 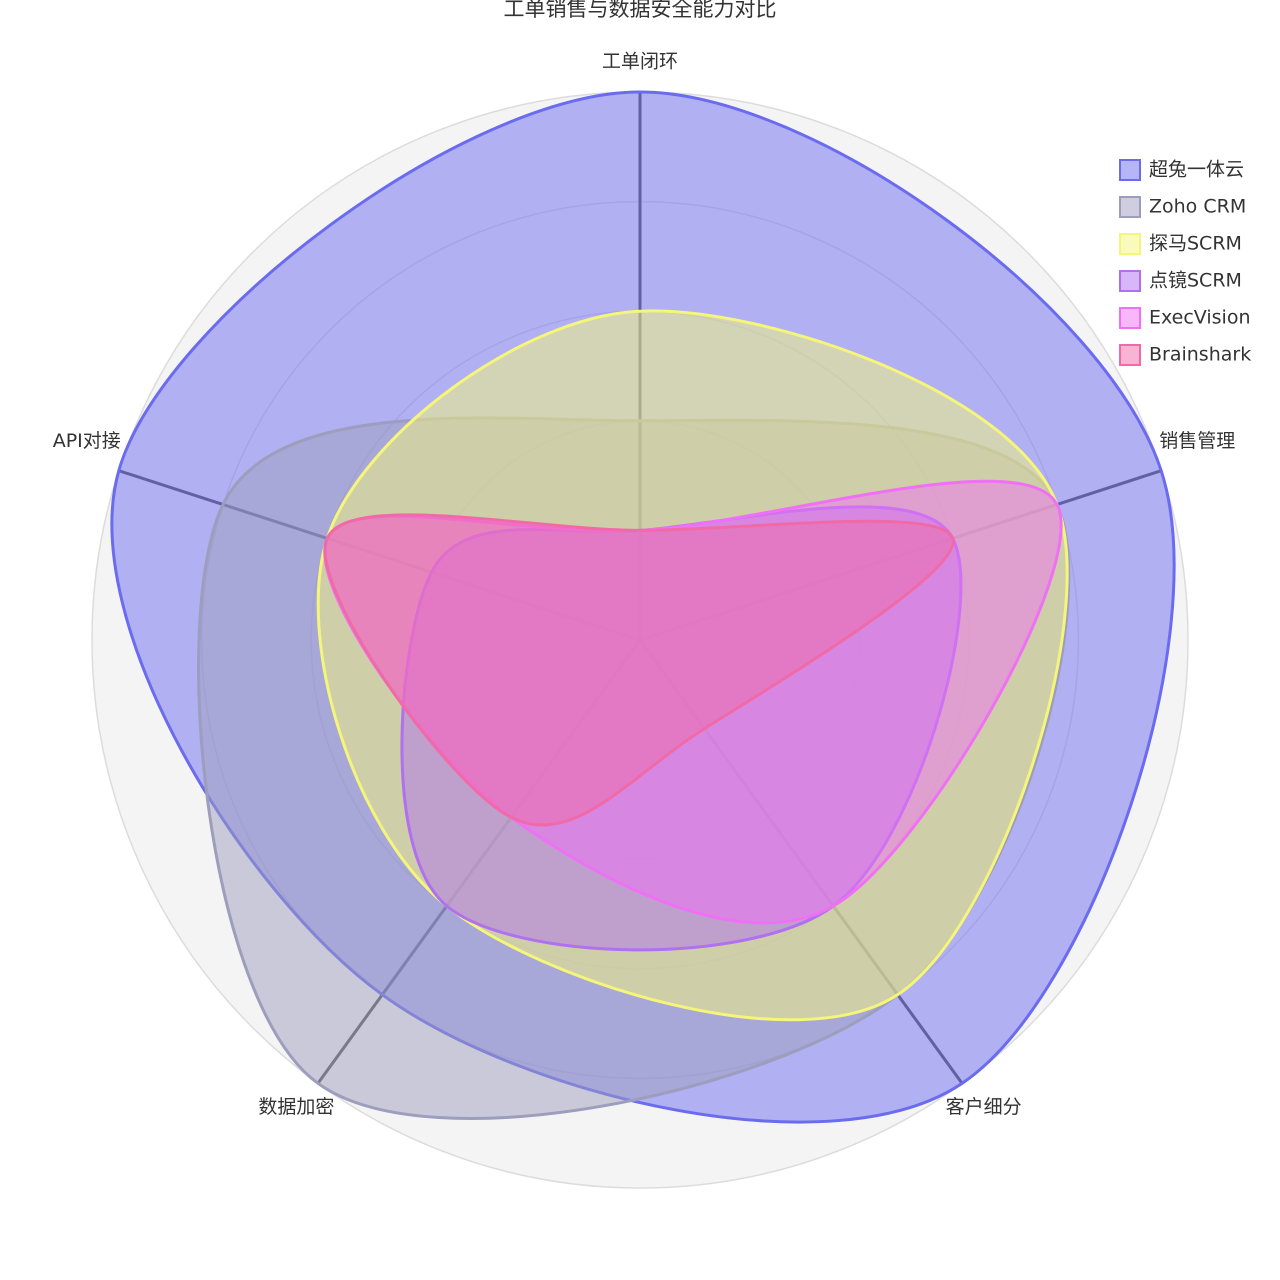 What do you see at coordinates (640, 10) in the screenshot?
I see `chart-title: 工单销售与数据安全能力对比` at bounding box center [640, 10].